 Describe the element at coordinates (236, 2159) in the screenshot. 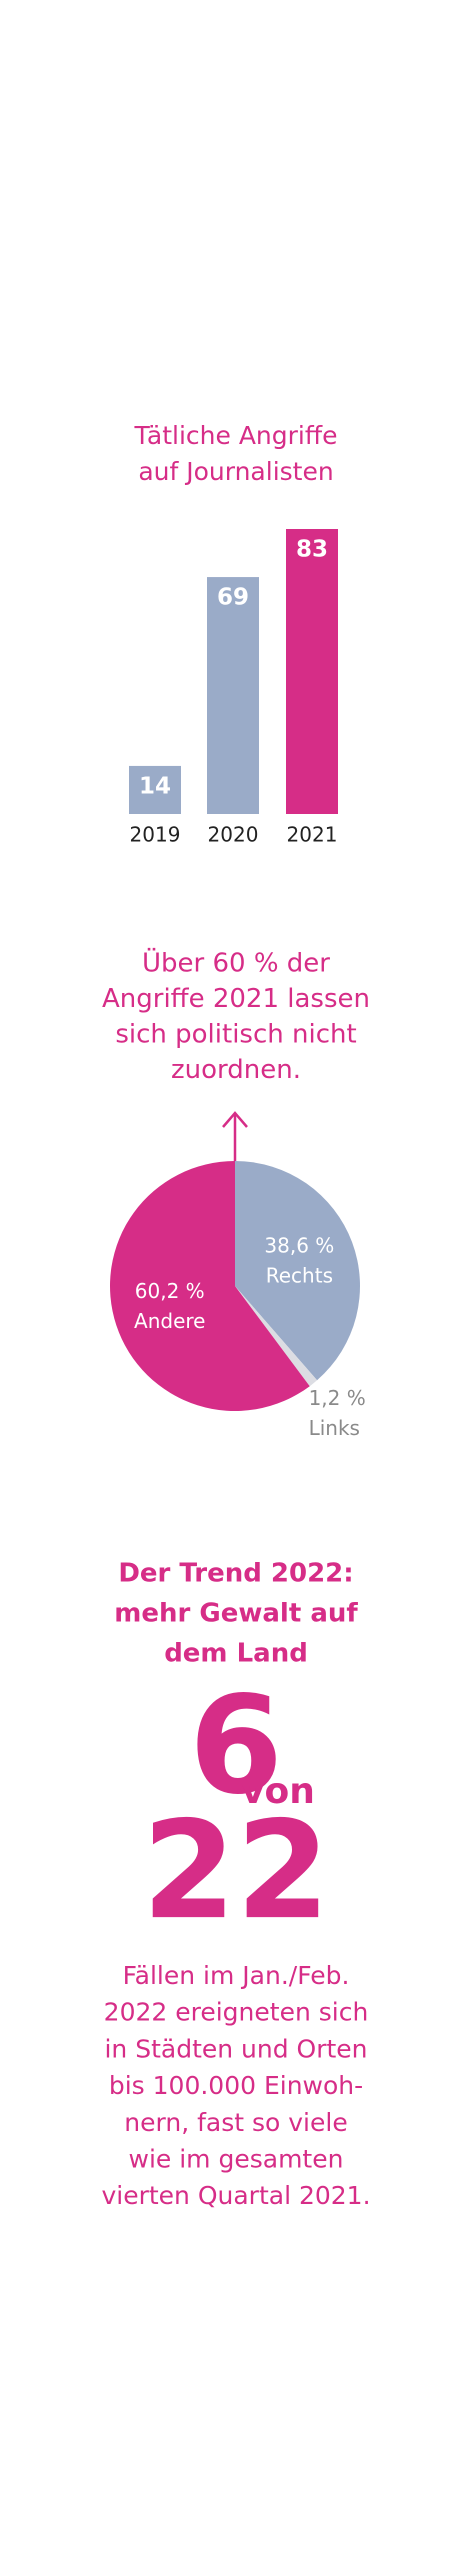

I see `trend-text: wie im gesamten` at that location.